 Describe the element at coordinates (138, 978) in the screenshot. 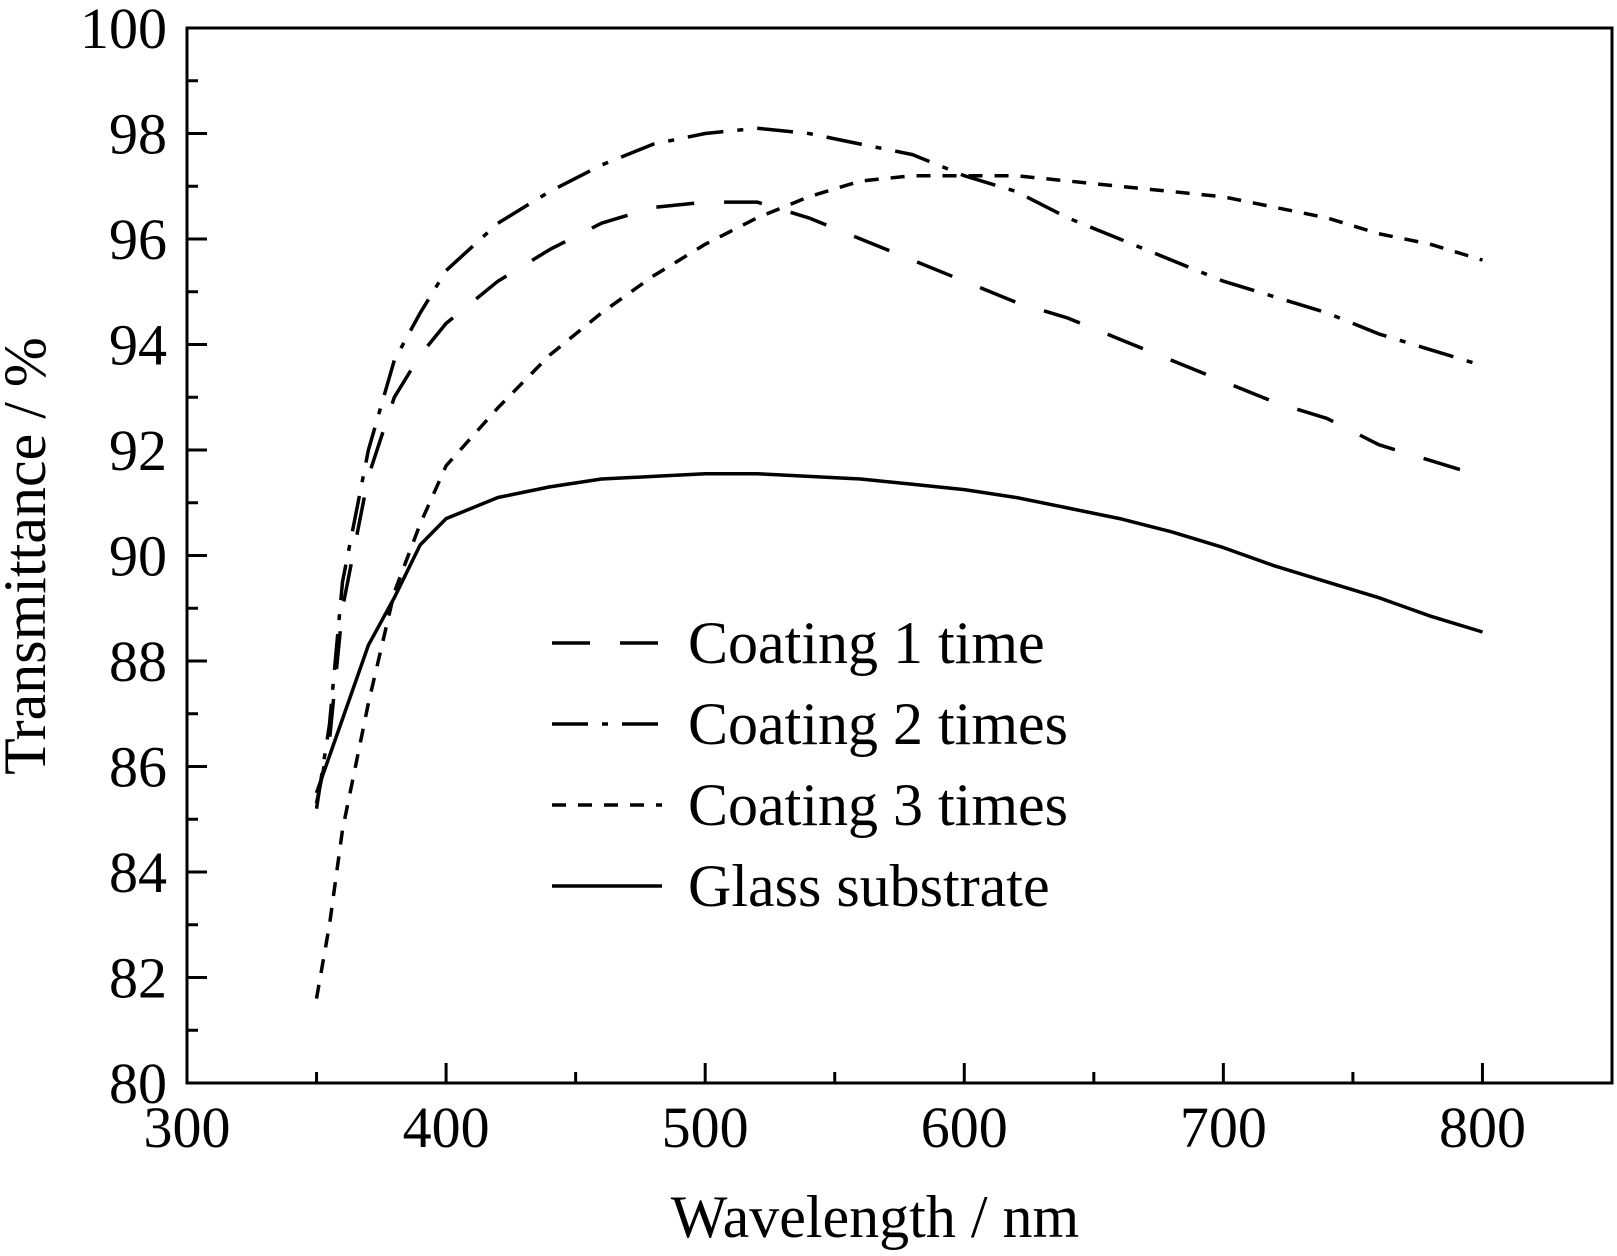

I see `y-tick-label: 82` at that location.